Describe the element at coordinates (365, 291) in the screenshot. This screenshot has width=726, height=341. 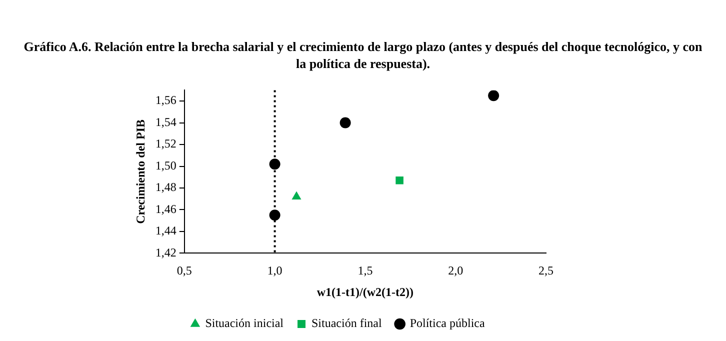
I see `x-axis-title: w1(1-t1)/(w2(1-t2))` at that location.